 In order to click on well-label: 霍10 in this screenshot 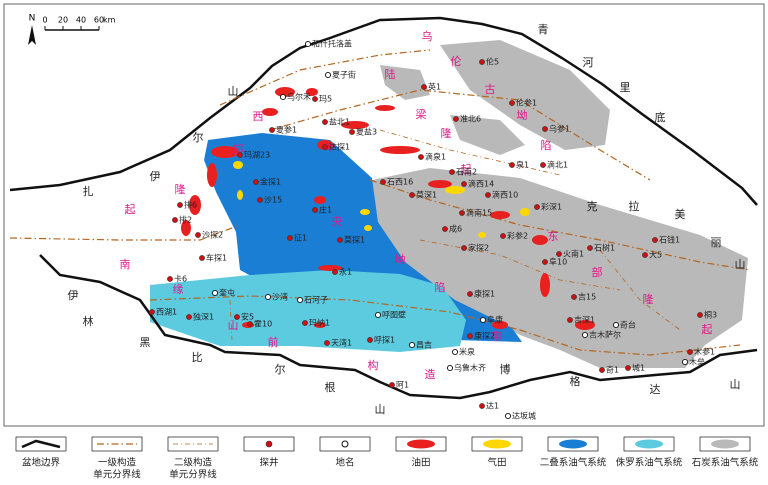, I will do `click(263, 324)`.